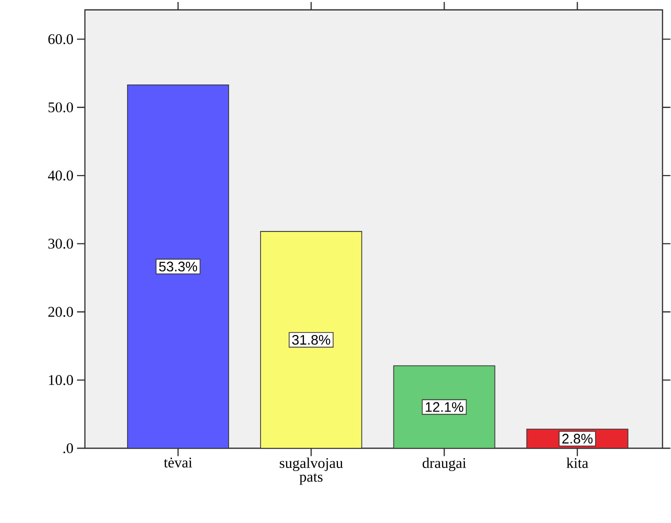 Image resolution: width=671 pixels, height=523 pixels. I want to click on data-label: 31.8%, so click(311, 339).